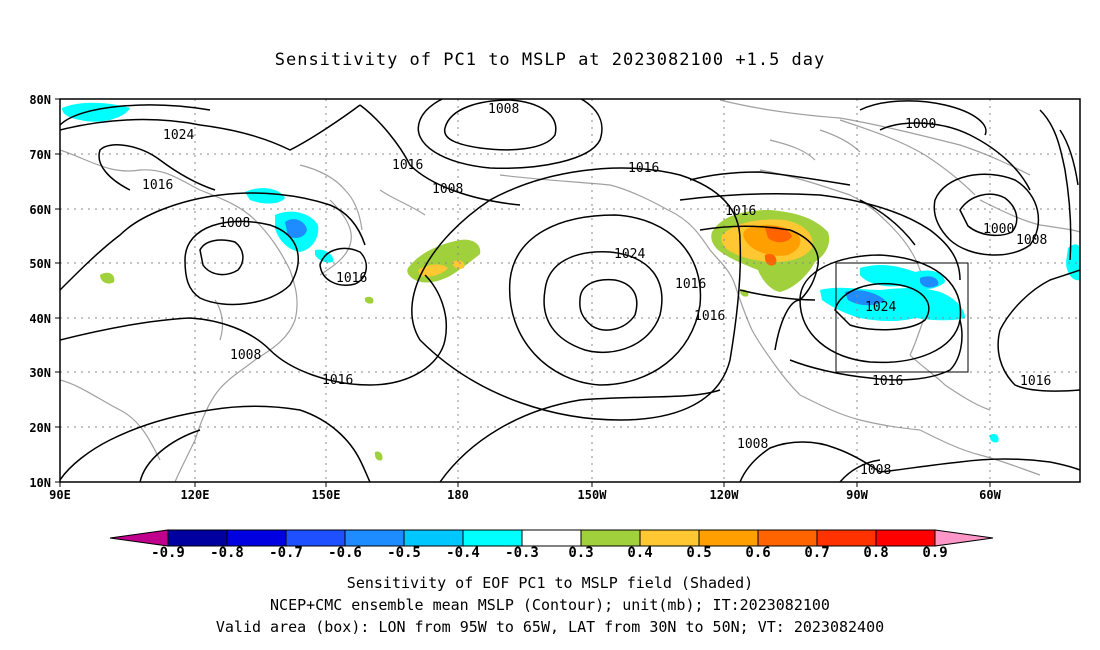 This screenshot has width=1100, height=650. I want to click on colorbar-tick-label: 0.3, so click(580, 553).